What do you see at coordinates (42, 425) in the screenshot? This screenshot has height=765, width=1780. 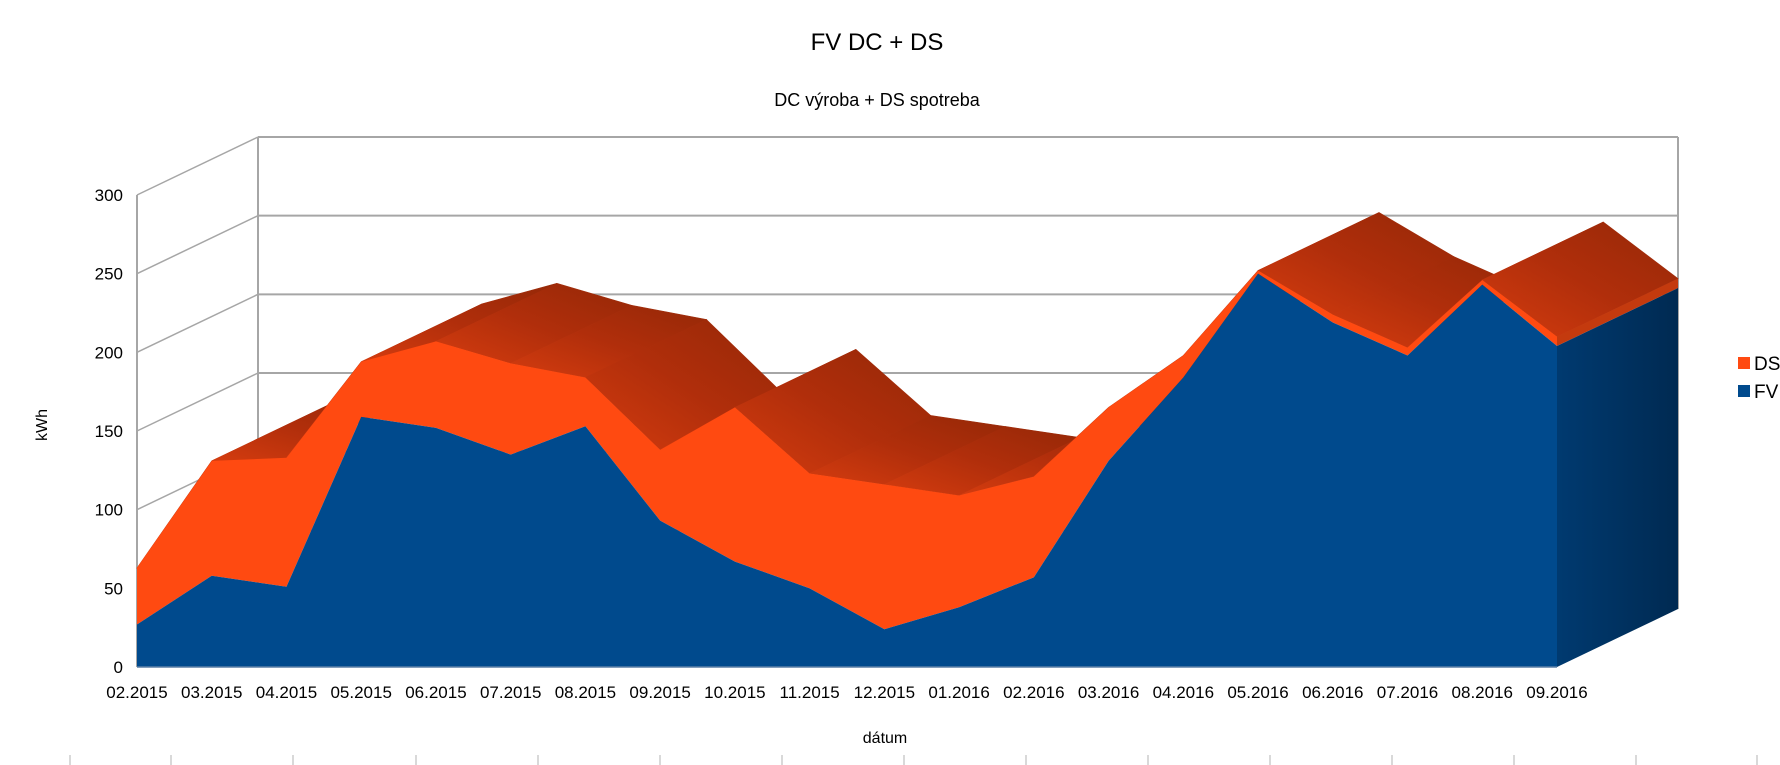 I see `y-axis-label: kWh` at bounding box center [42, 425].